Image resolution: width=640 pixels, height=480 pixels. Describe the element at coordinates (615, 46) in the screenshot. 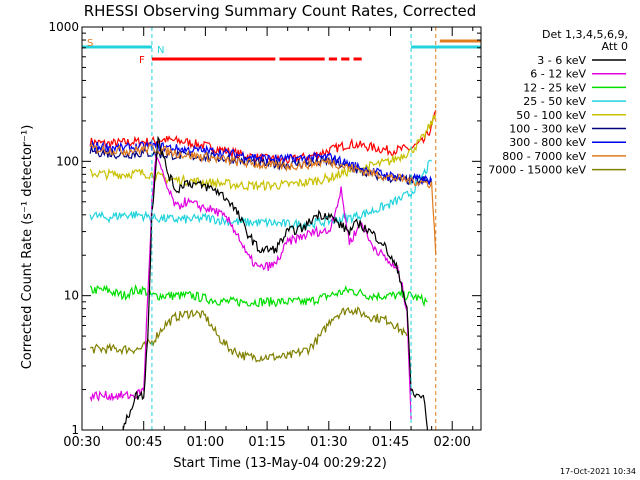

I see `legend-header: Att 0` at that location.